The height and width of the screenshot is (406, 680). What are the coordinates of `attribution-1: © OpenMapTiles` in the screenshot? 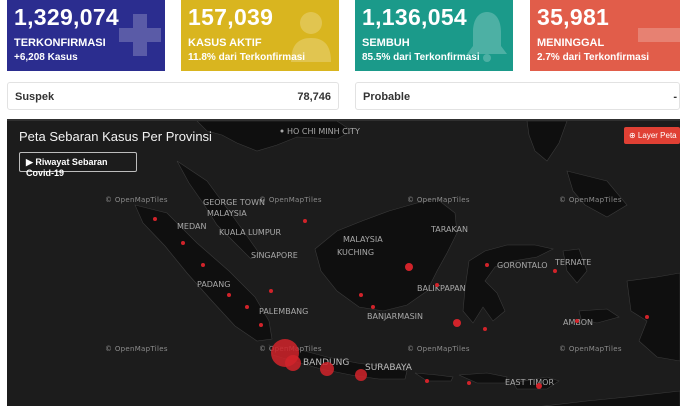 It's located at (136, 200).